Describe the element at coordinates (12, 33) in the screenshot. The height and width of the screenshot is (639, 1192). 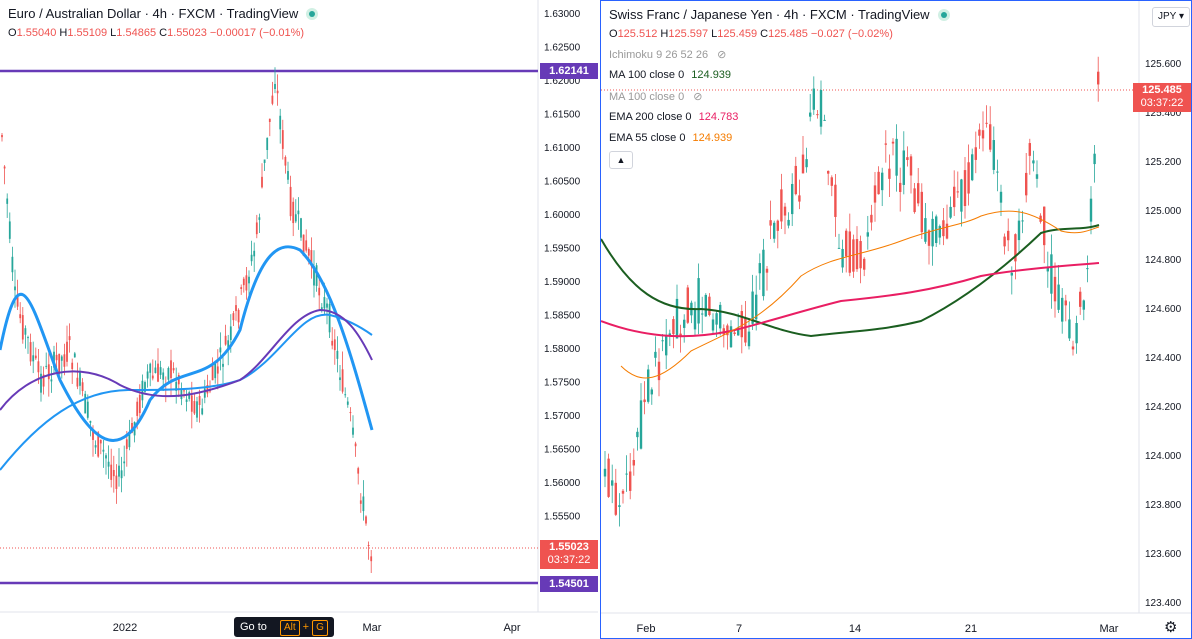
I see `open-label: O` at that location.